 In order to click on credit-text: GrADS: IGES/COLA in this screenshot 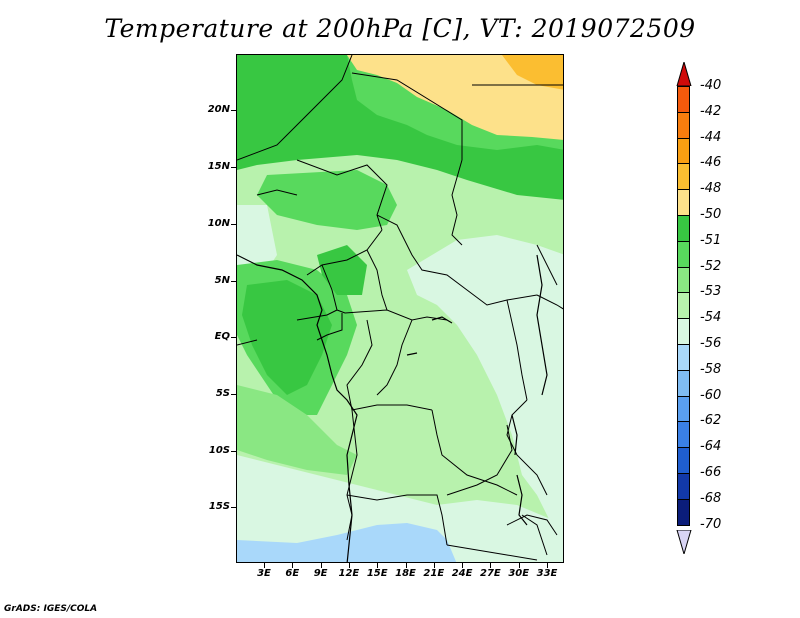, I will do `click(51, 609)`.